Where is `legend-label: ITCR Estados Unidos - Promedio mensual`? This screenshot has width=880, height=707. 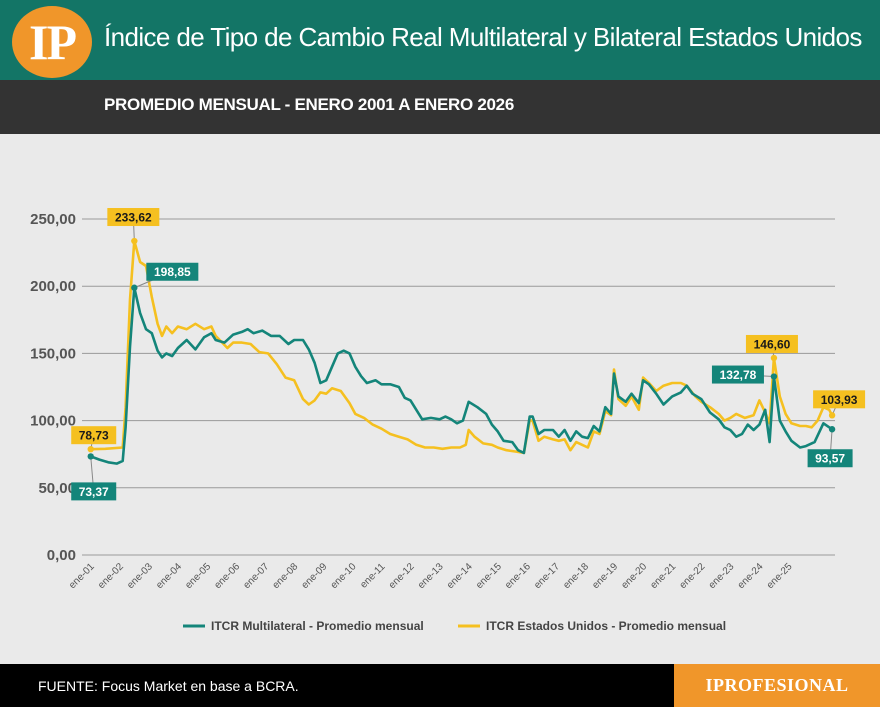 legend-label: ITCR Estados Unidos - Promedio mensual is located at coordinates (606, 626).